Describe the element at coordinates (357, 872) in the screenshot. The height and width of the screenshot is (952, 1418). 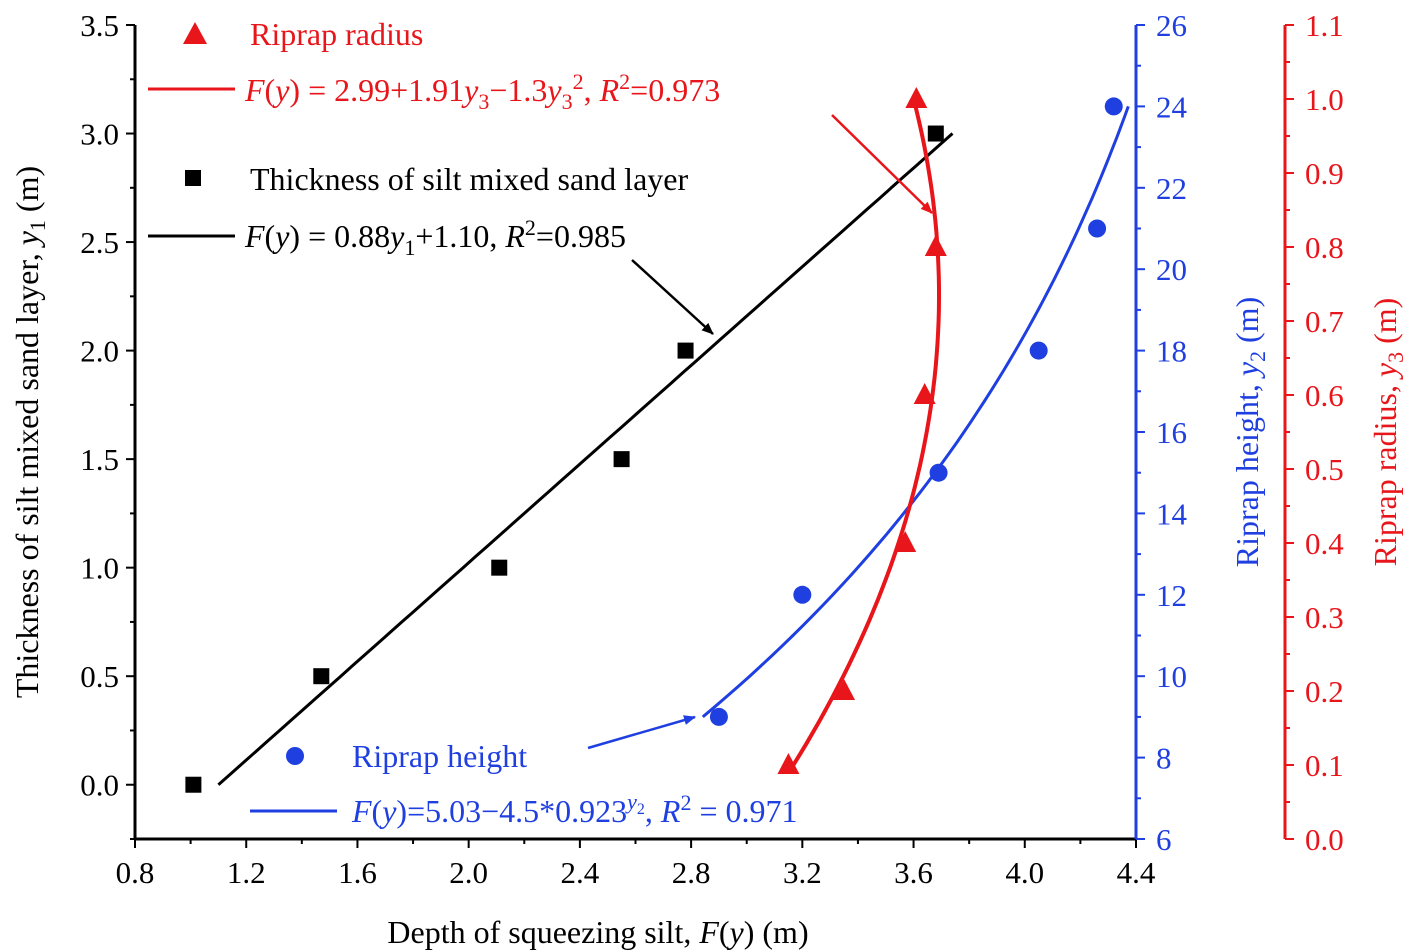
I see `x-tick-label: 1.6` at that location.